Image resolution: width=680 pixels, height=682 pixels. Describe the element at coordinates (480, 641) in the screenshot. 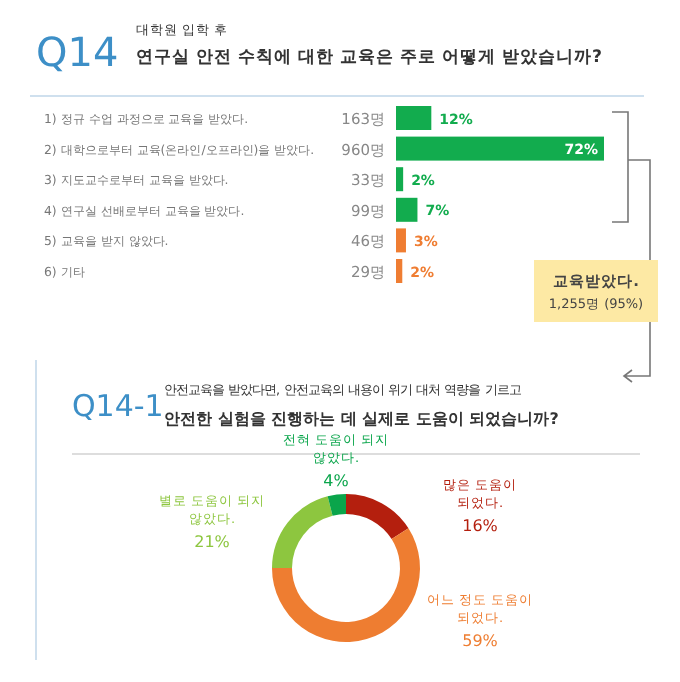

I see `data-label: 59%` at that location.